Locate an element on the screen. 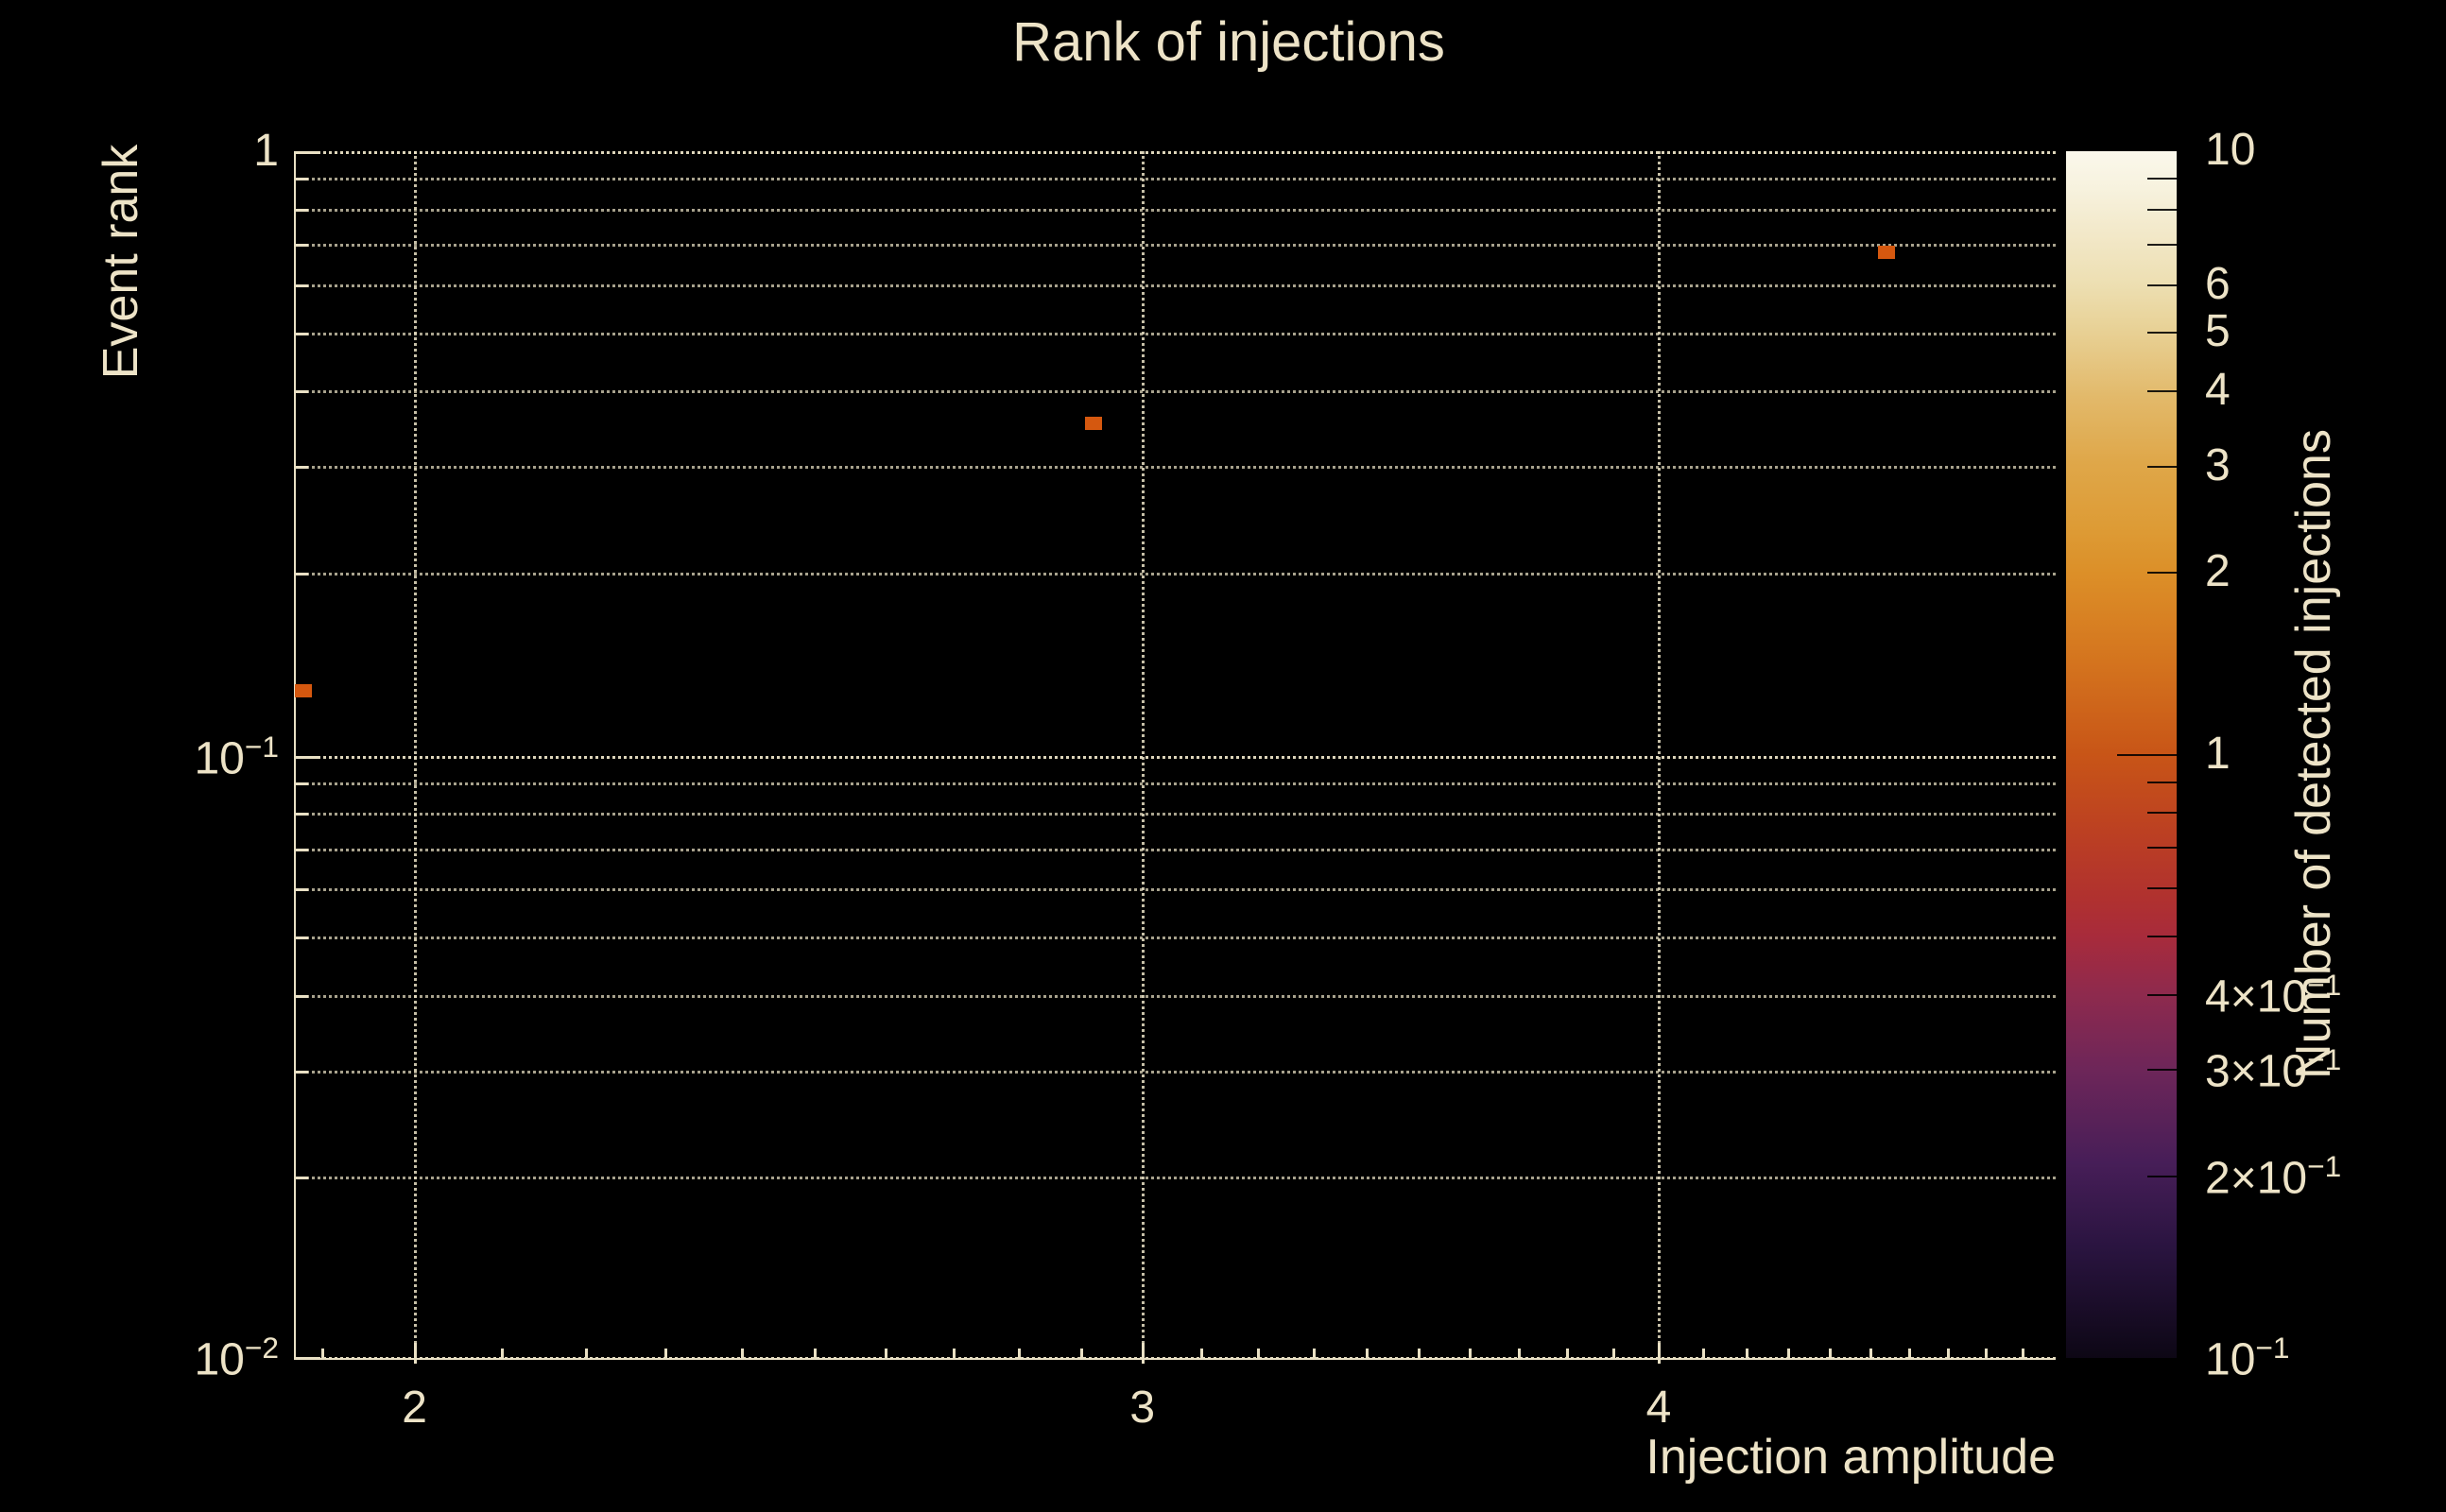 This screenshot has height=1512, width=2446. colorbar-tick-label-text: 6 is located at coordinates (2218, 283).